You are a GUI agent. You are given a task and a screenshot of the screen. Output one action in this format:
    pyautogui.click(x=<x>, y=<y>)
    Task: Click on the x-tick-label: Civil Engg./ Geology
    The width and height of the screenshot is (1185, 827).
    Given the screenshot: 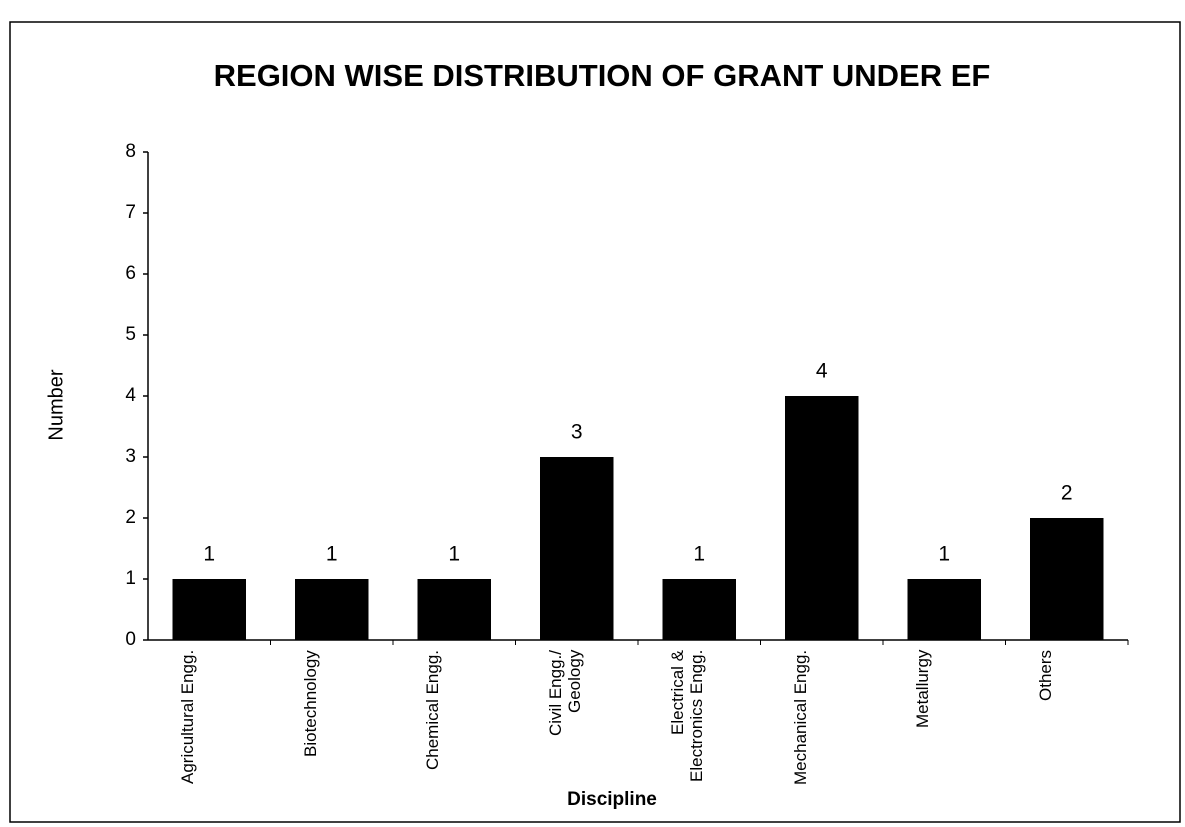 What is the action you would take?
    pyautogui.click(x=564, y=693)
    